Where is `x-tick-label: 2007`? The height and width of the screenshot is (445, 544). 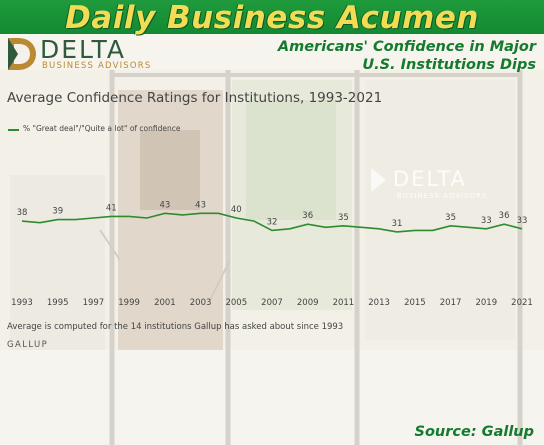
x-tick-label: 2007 is located at coordinates (272, 303).